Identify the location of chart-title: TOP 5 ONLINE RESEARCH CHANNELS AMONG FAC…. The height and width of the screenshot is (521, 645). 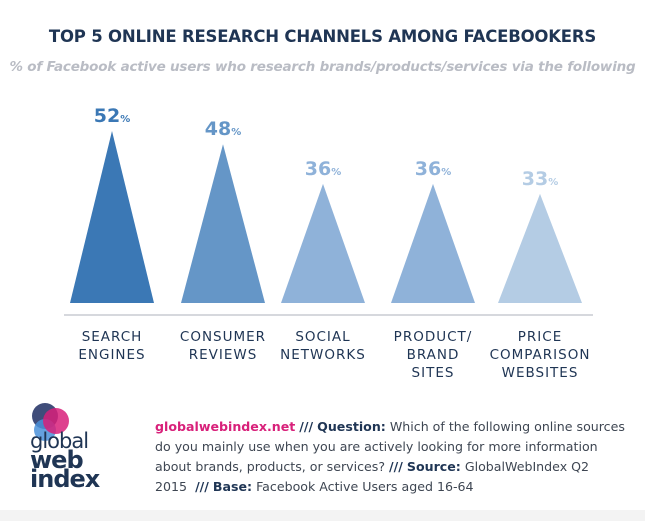
(322, 36).